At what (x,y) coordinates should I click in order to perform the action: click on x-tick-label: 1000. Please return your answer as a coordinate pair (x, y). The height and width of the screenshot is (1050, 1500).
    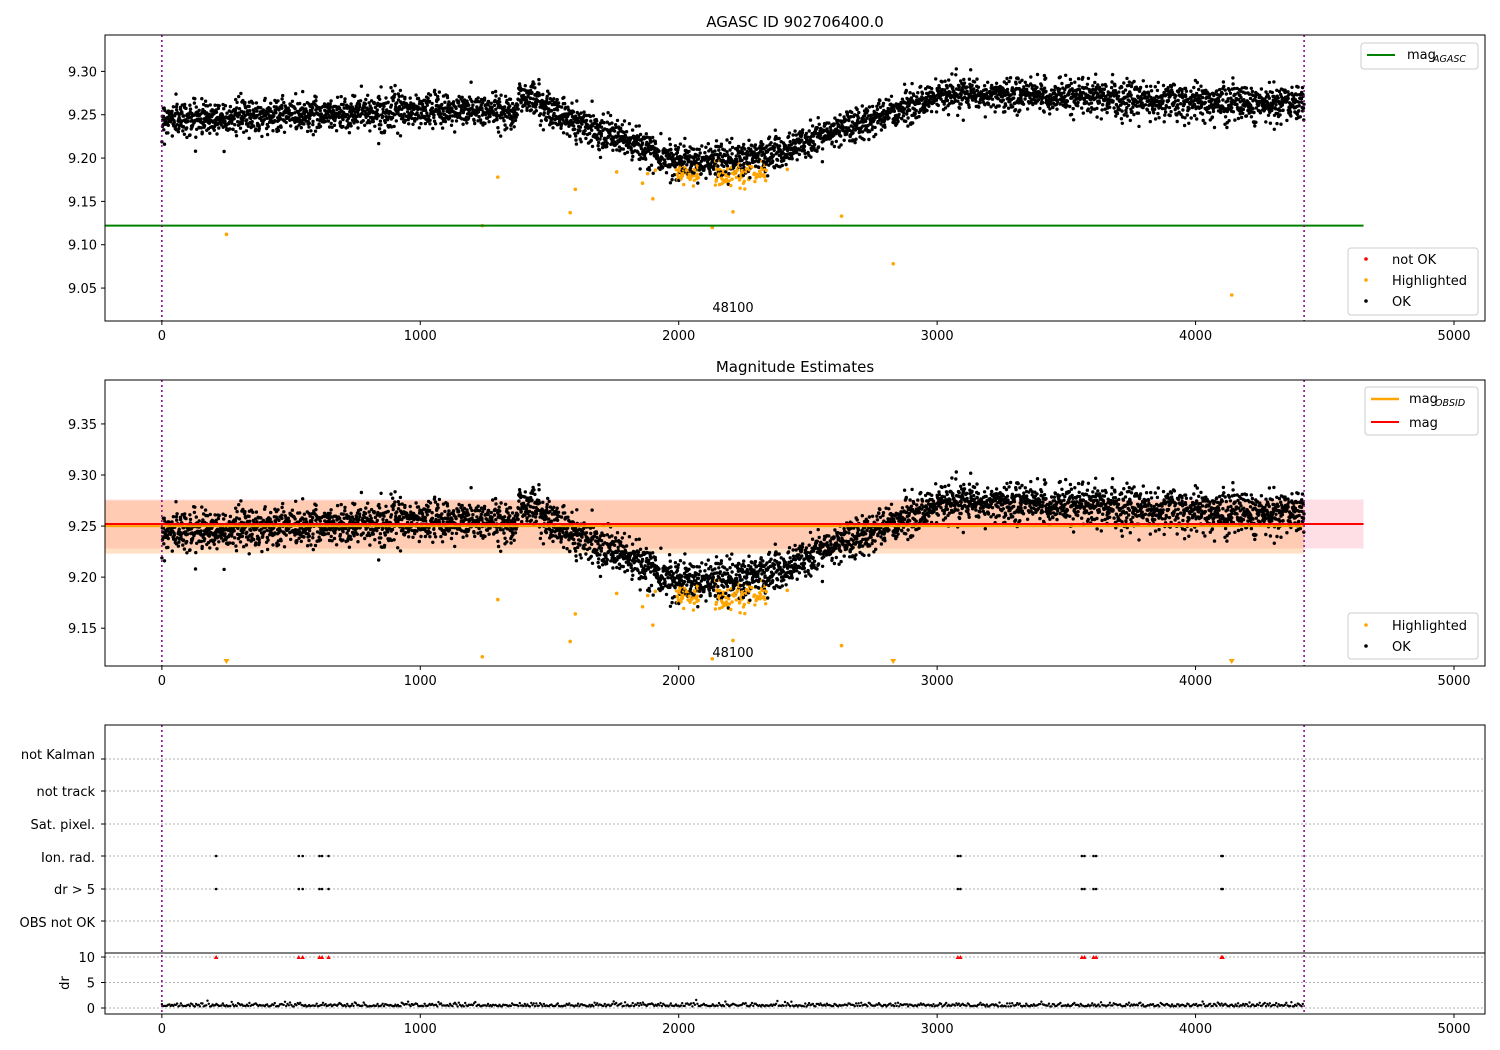
    Looking at the image, I should click on (420, 336).